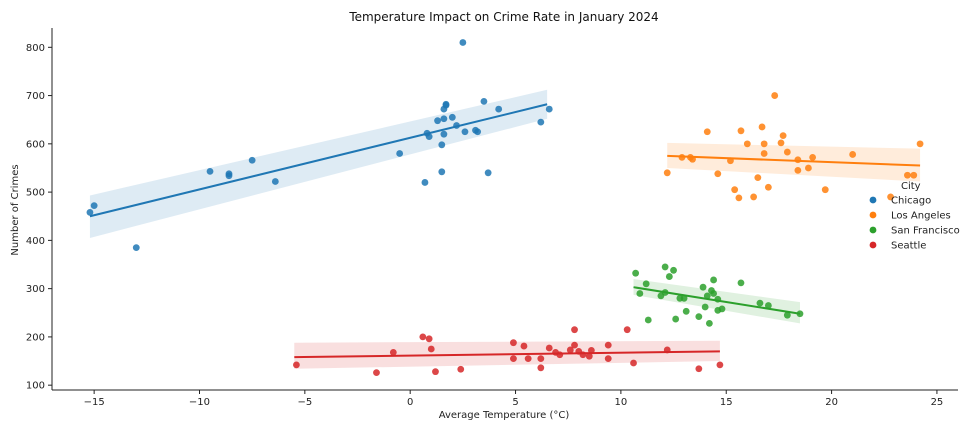 The height and width of the screenshot is (432, 968). I want to click on y-tick-label: 700, so click(35, 96).